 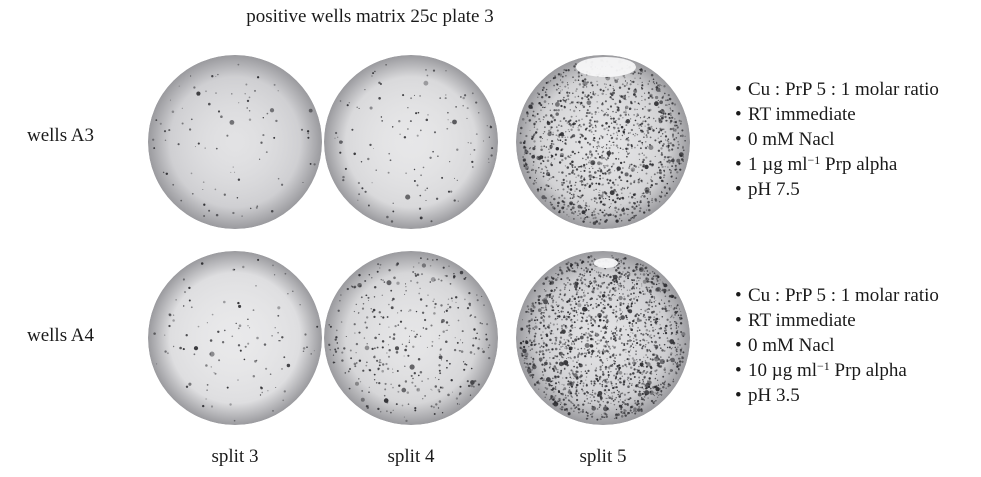 What do you see at coordinates (61, 335) in the screenshot?
I see `row-label-wells-a4: wells A4` at bounding box center [61, 335].